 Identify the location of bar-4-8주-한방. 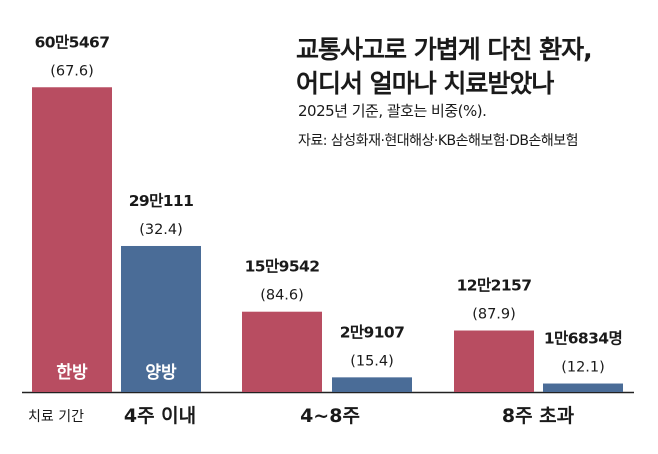
(282, 351).